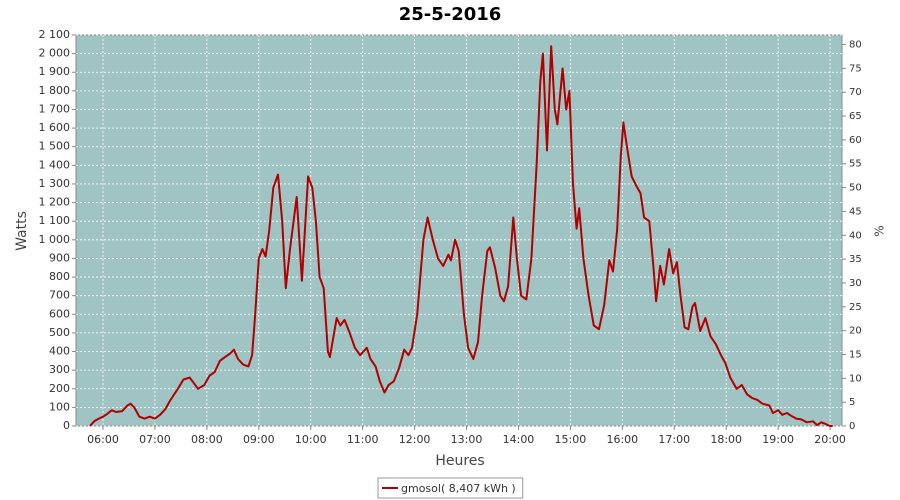  What do you see at coordinates (311, 439) in the screenshot?
I see `x-tick-label: 10:00` at bounding box center [311, 439].